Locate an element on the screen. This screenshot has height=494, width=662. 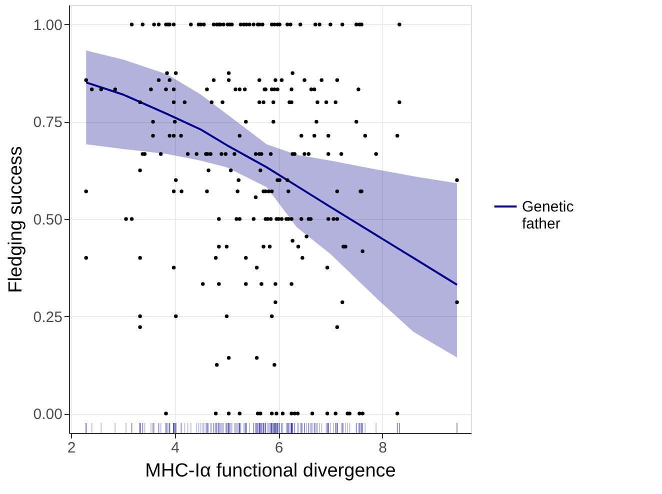
legend-label: Genetic father is located at coordinates (548, 215).